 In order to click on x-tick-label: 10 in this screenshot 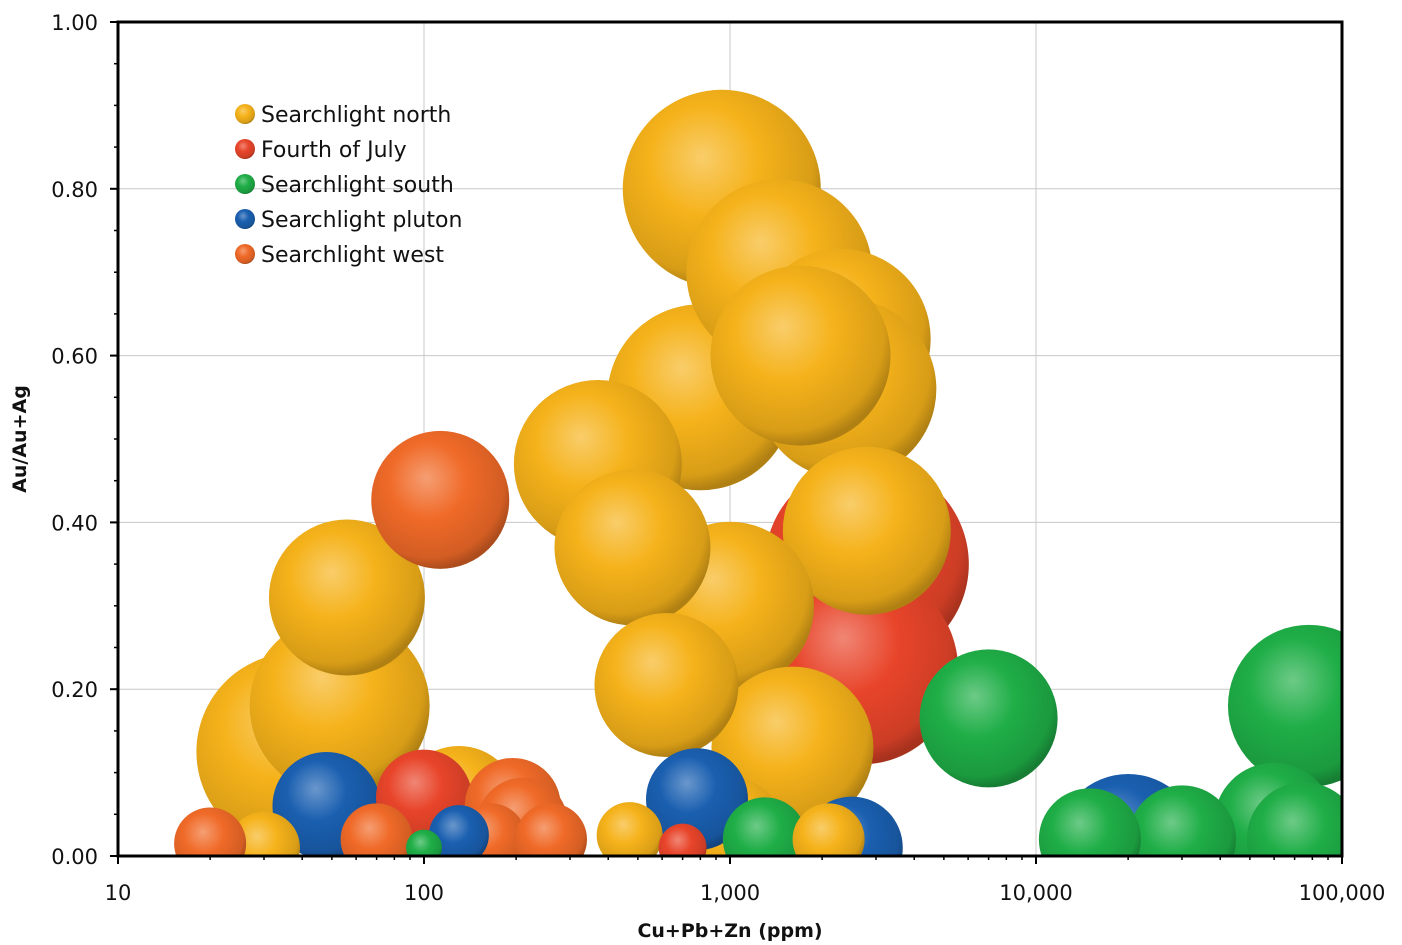, I will do `click(118, 893)`.